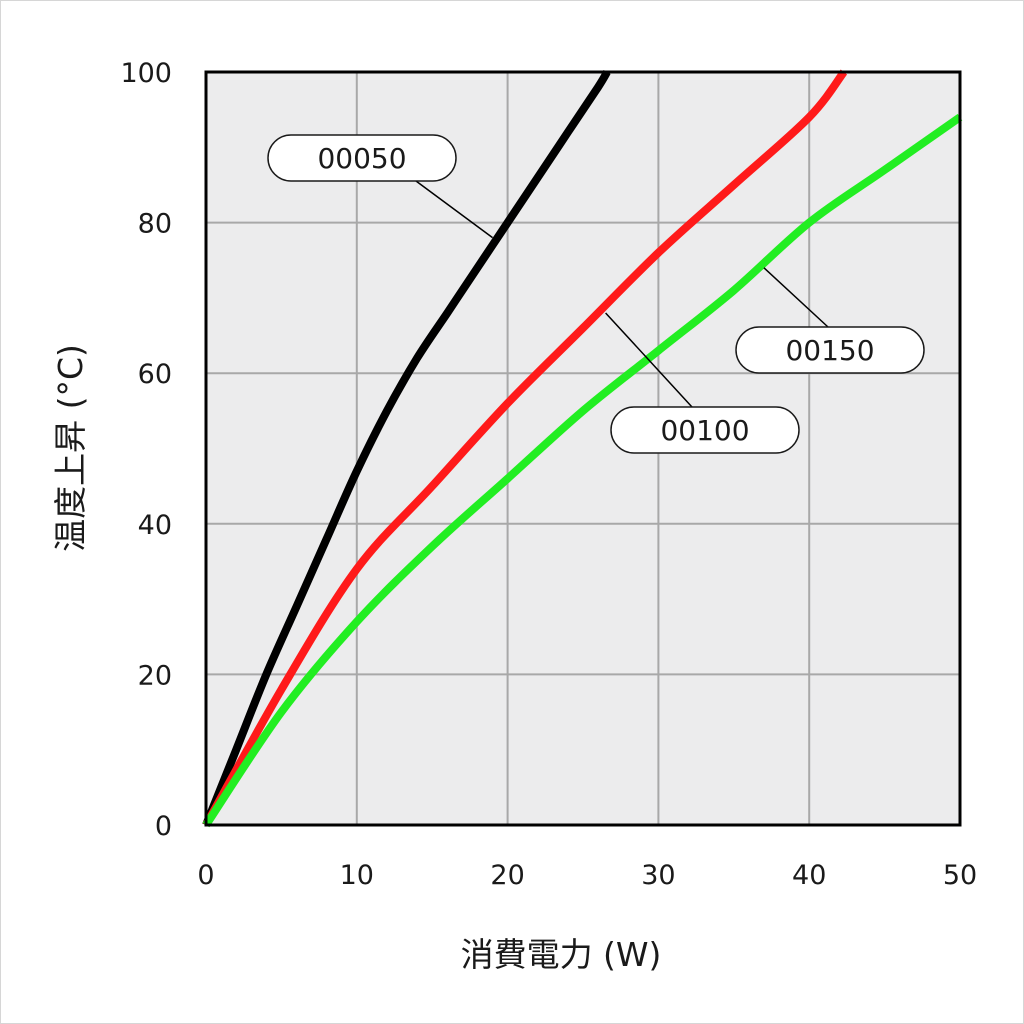  I want to click on x-tick-labels: 0 10 20 30 40 50, so click(587, 875).